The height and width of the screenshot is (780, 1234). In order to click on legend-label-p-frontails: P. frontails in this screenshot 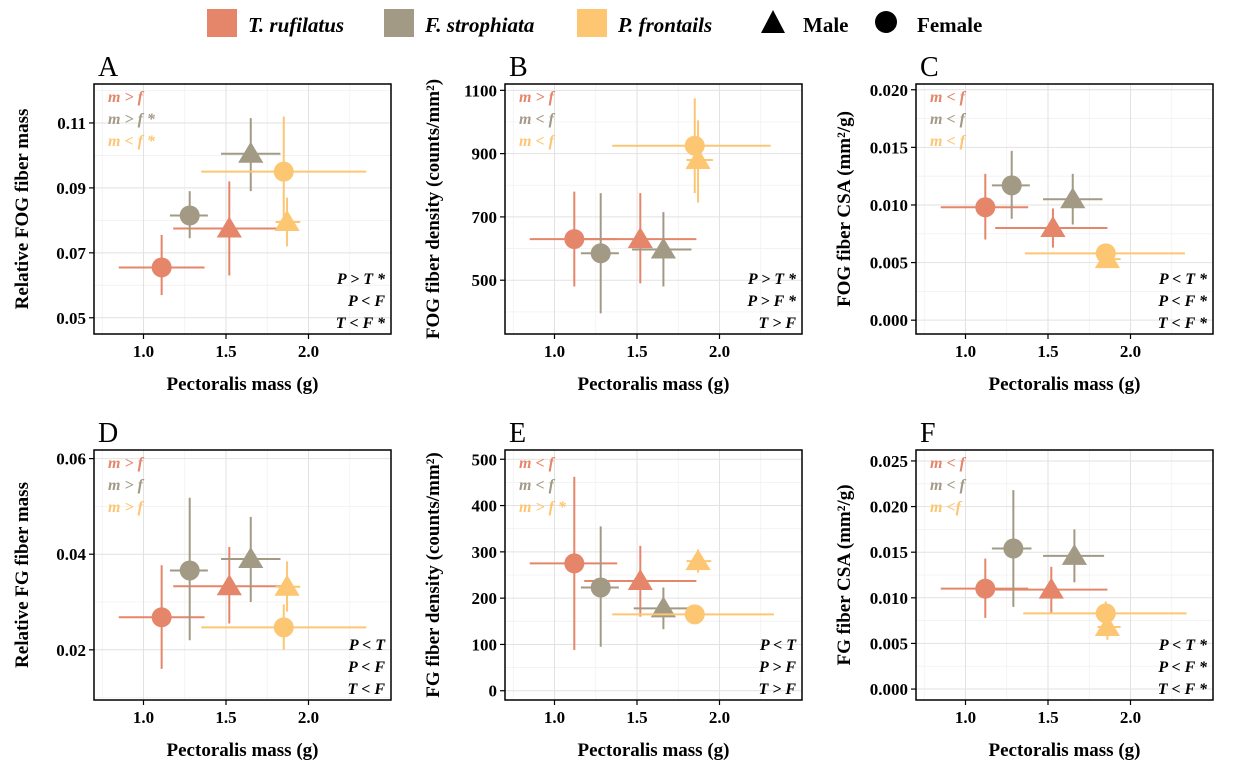, I will do `click(664, 25)`.